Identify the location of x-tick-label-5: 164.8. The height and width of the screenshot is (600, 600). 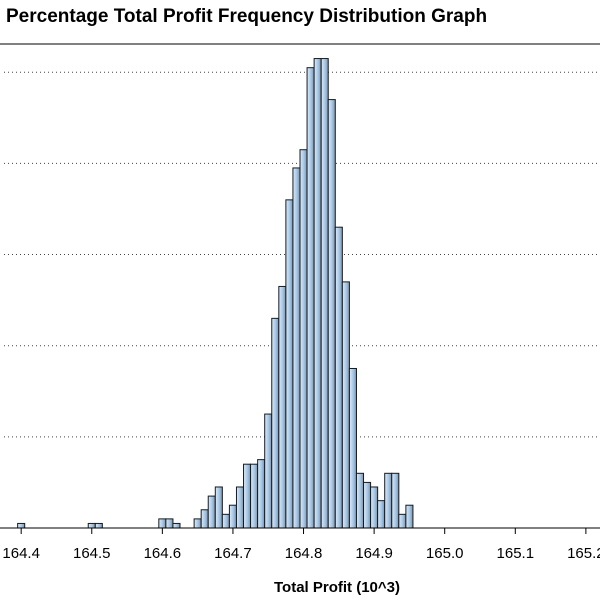
(304, 553).